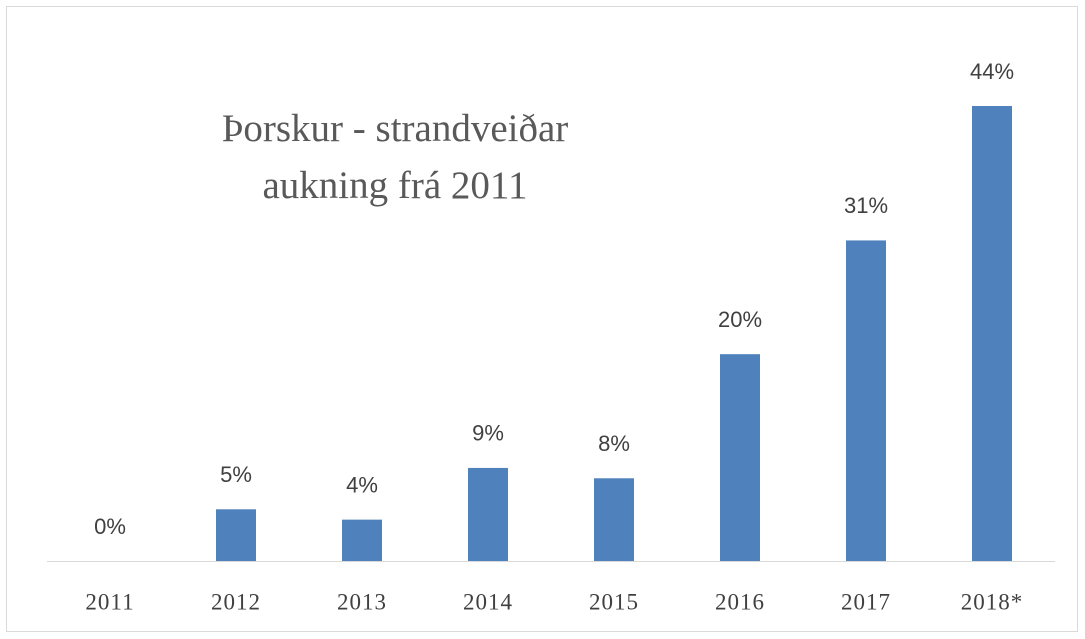 This screenshot has height=639, width=1085. What do you see at coordinates (362, 601) in the screenshot?
I see `x-tick-label: 2013` at bounding box center [362, 601].